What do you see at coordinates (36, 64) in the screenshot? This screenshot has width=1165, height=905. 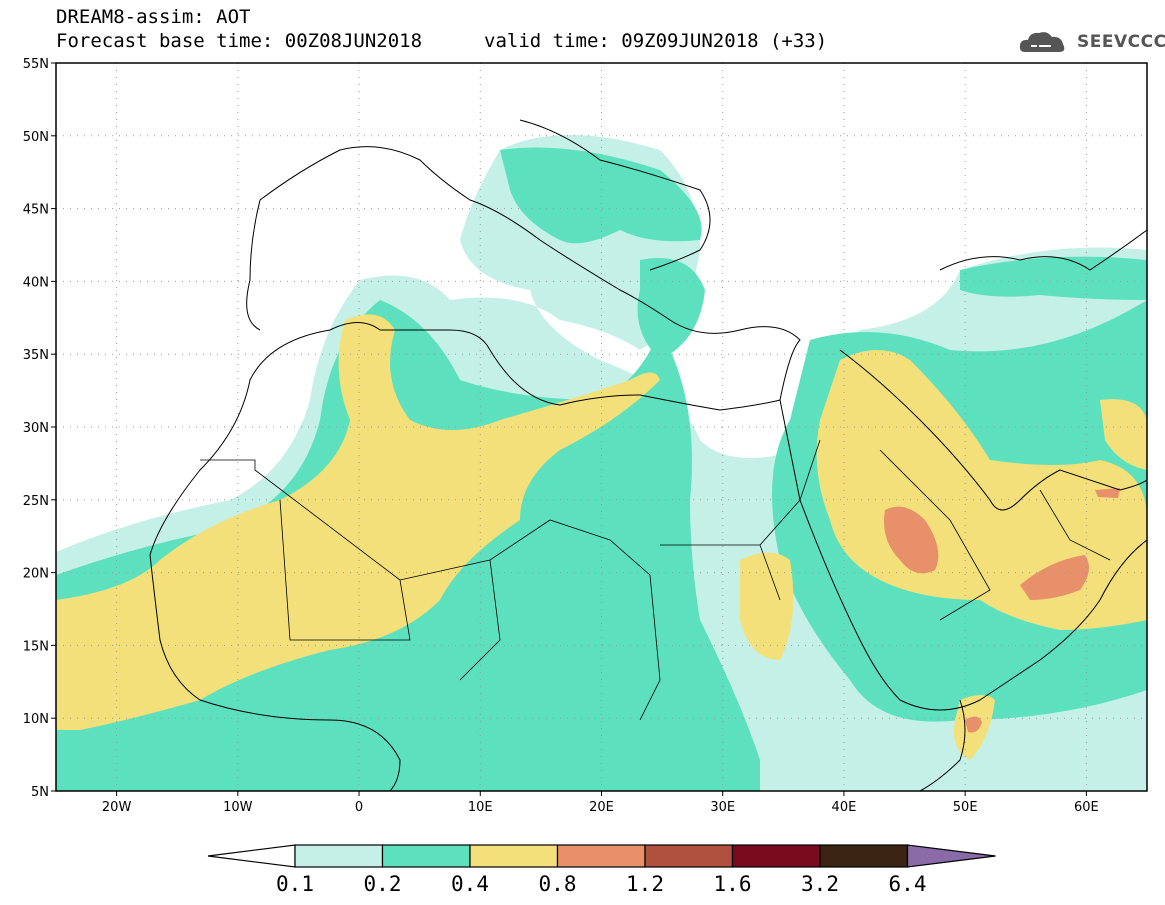 I see `lat-tick-label: 55N` at bounding box center [36, 64].